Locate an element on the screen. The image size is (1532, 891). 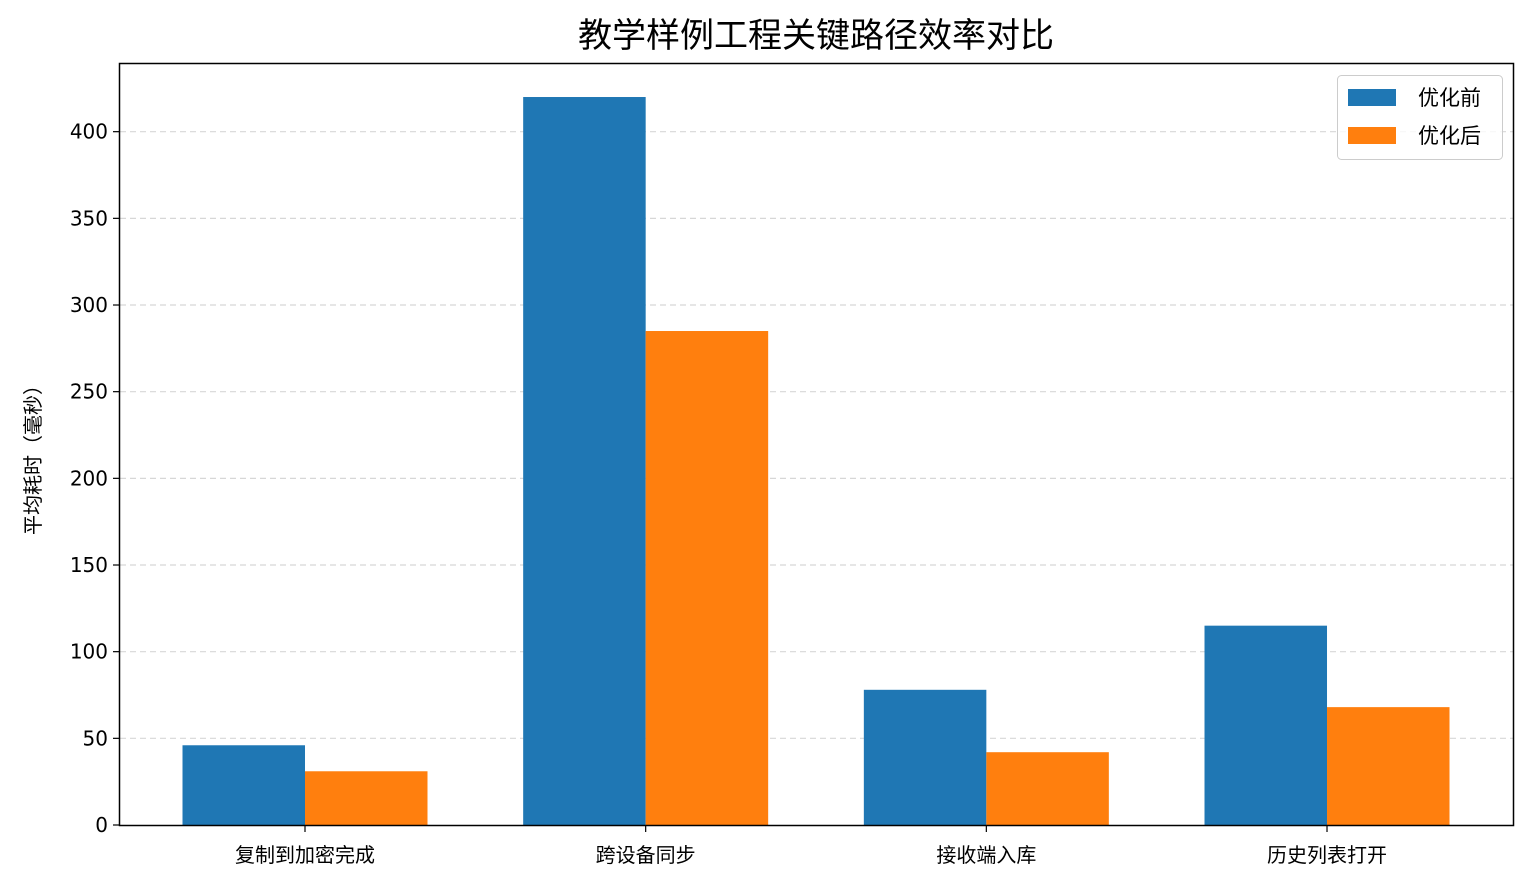
x-tick-label: 跨设备同步 is located at coordinates (646, 855).